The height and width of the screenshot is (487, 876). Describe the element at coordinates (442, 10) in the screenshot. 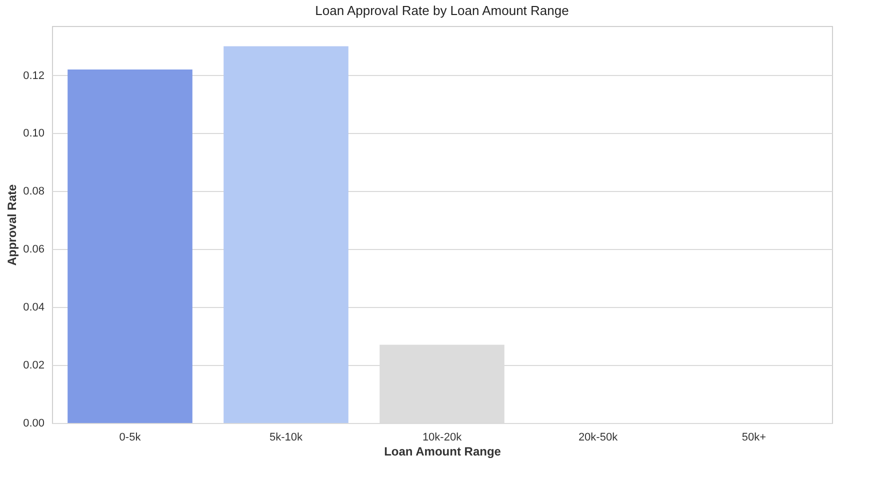

I see `chart-title: Loan Approval Rate by Loan Amount Range` at that location.